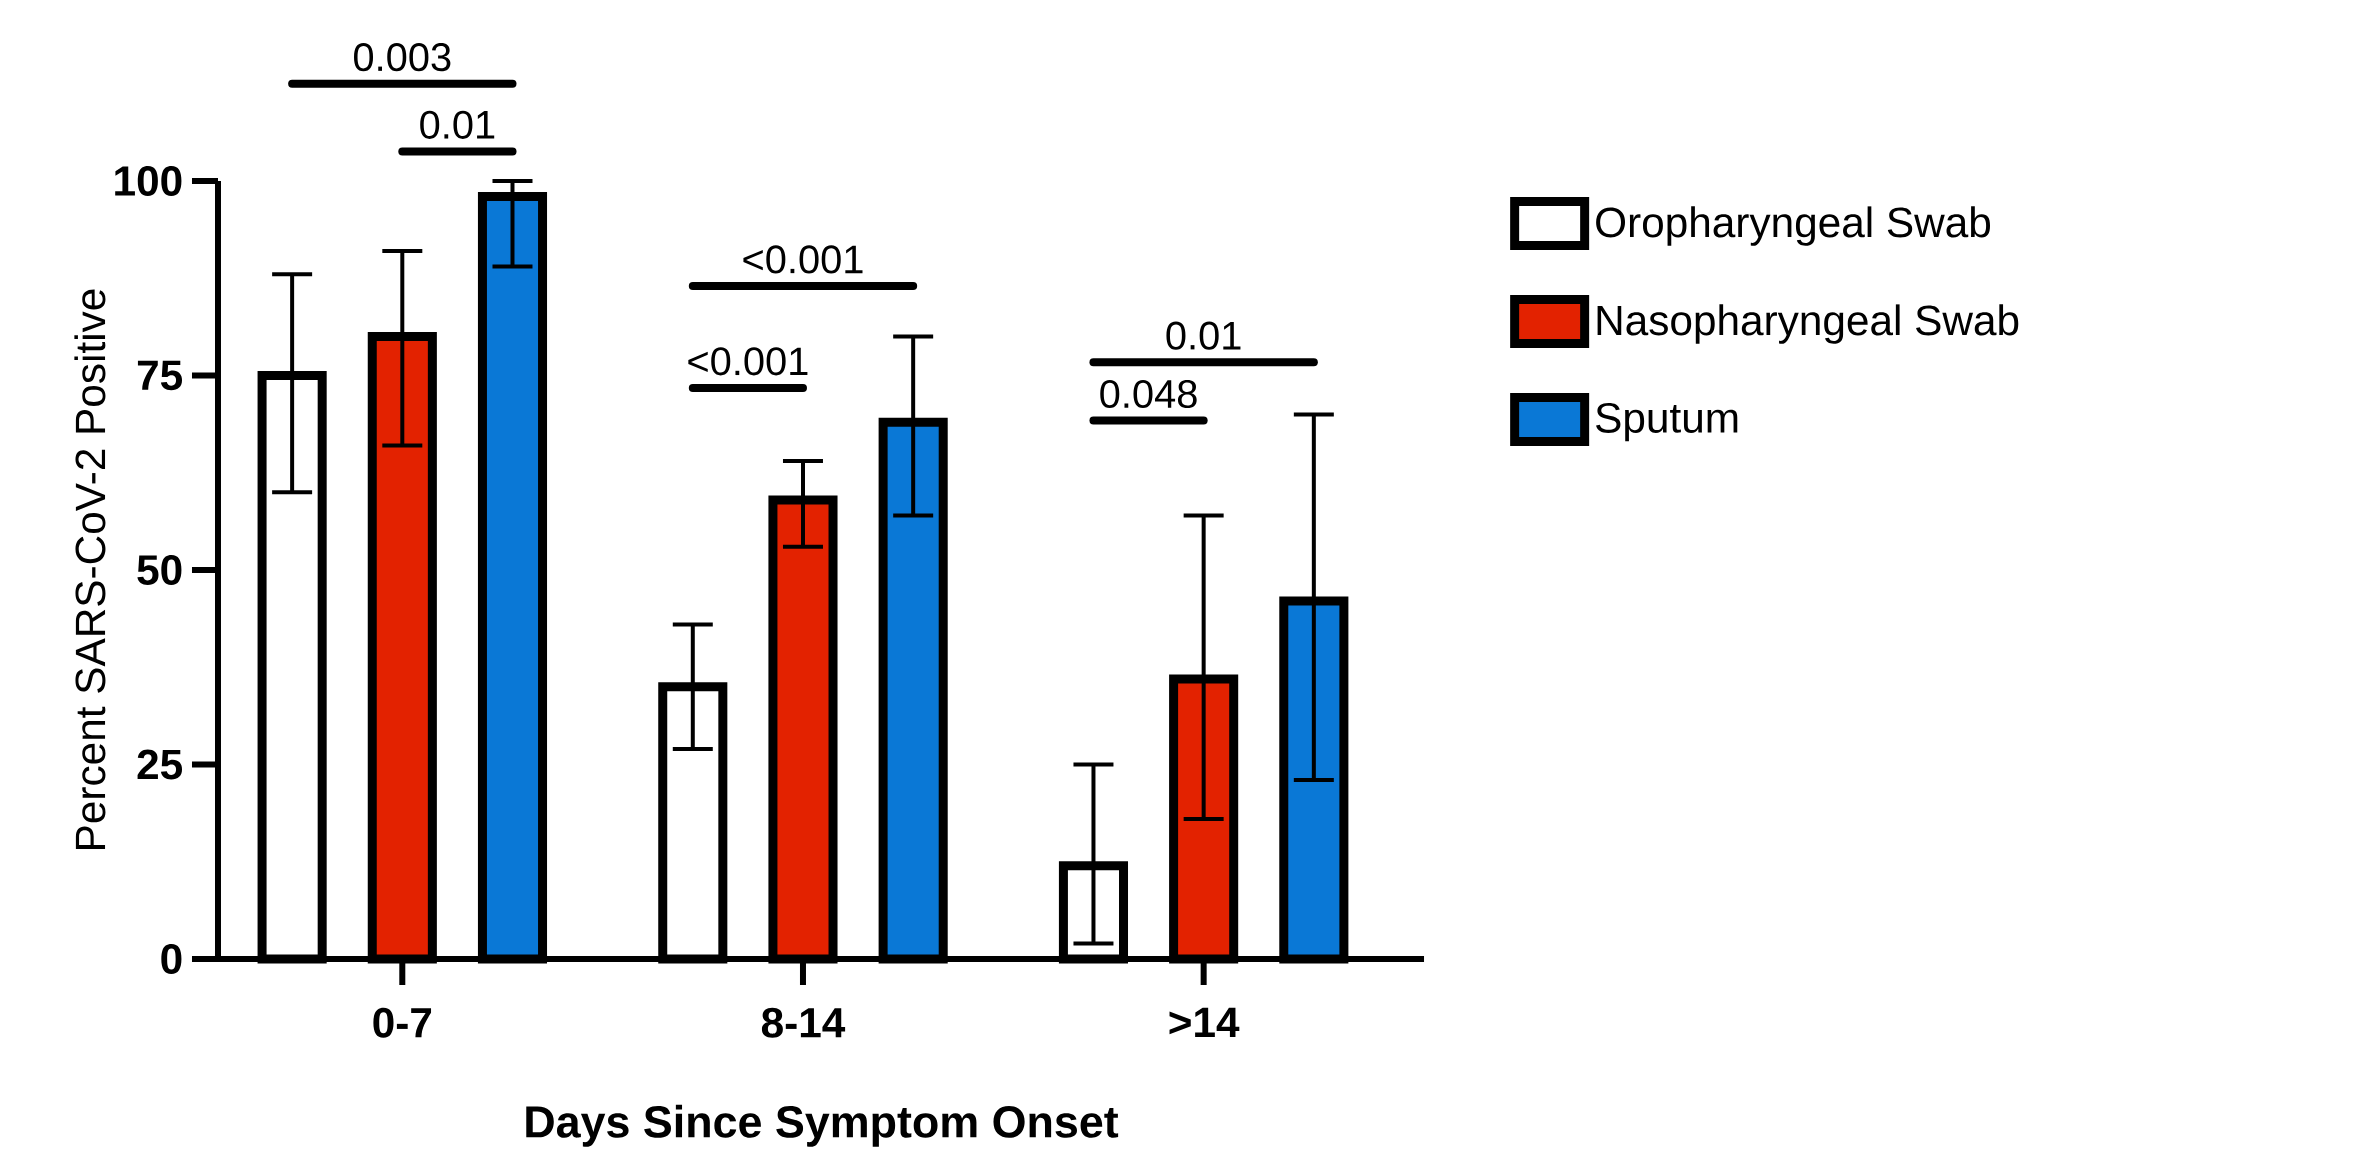 The width and height of the screenshot is (2358, 1170). Describe the element at coordinates (1203, 335) in the screenshot. I see `annotation: 0.01` at that location.